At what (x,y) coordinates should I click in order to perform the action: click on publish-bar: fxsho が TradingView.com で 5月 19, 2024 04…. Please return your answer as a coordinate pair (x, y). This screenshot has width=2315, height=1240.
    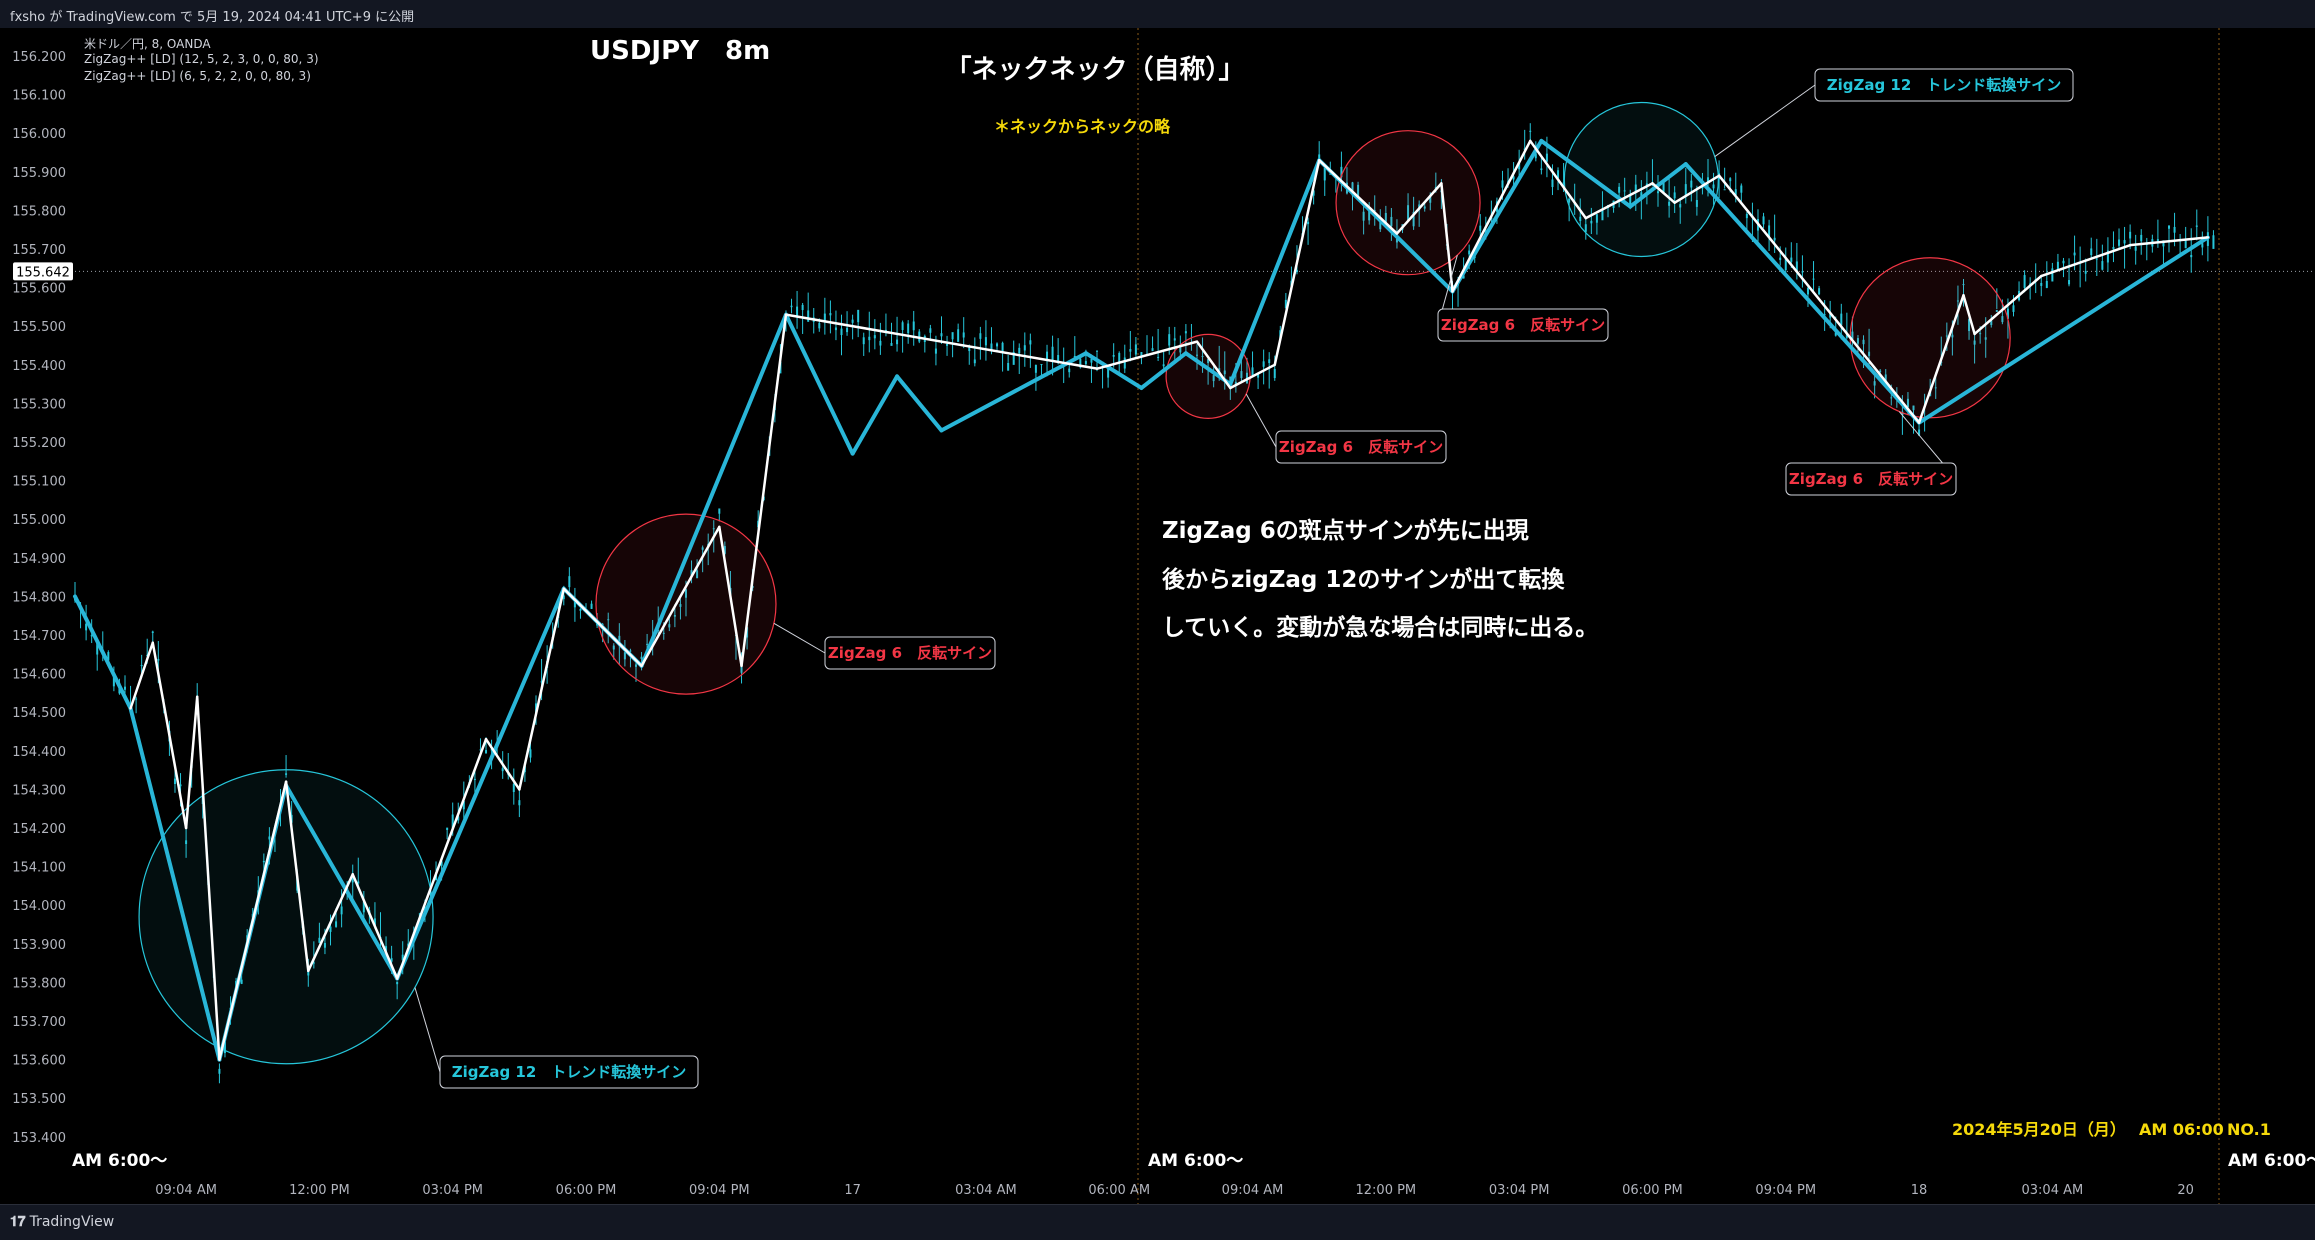
    Looking at the image, I should click on (1157, 14).